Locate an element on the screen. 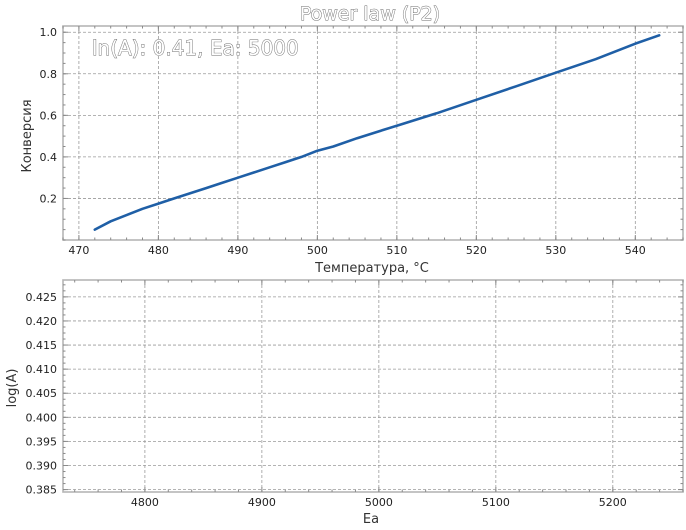 This screenshot has height=530, width=686. y-tick-label: 0.390 is located at coordinates (42, 466).